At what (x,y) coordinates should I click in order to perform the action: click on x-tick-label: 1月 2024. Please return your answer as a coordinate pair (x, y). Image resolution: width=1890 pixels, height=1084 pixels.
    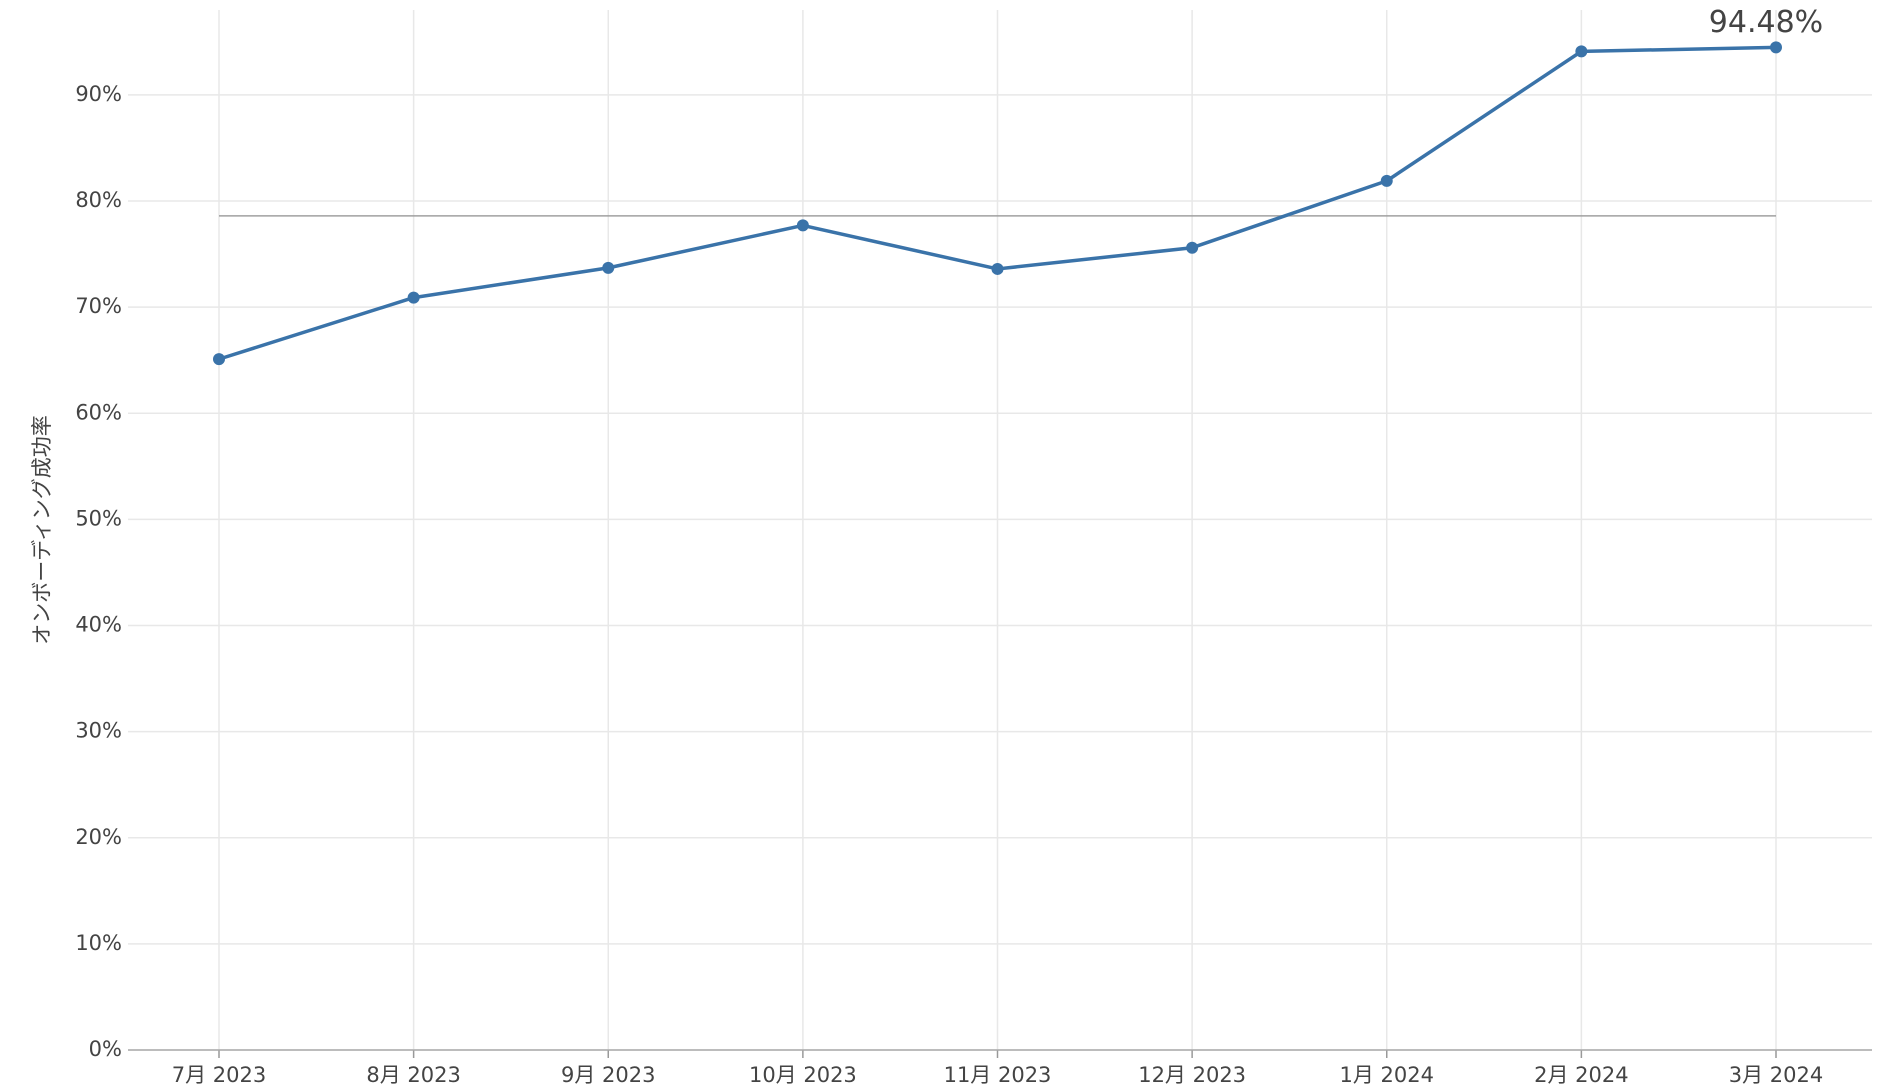
    Looking at the image, I should click on (1387, 1073).